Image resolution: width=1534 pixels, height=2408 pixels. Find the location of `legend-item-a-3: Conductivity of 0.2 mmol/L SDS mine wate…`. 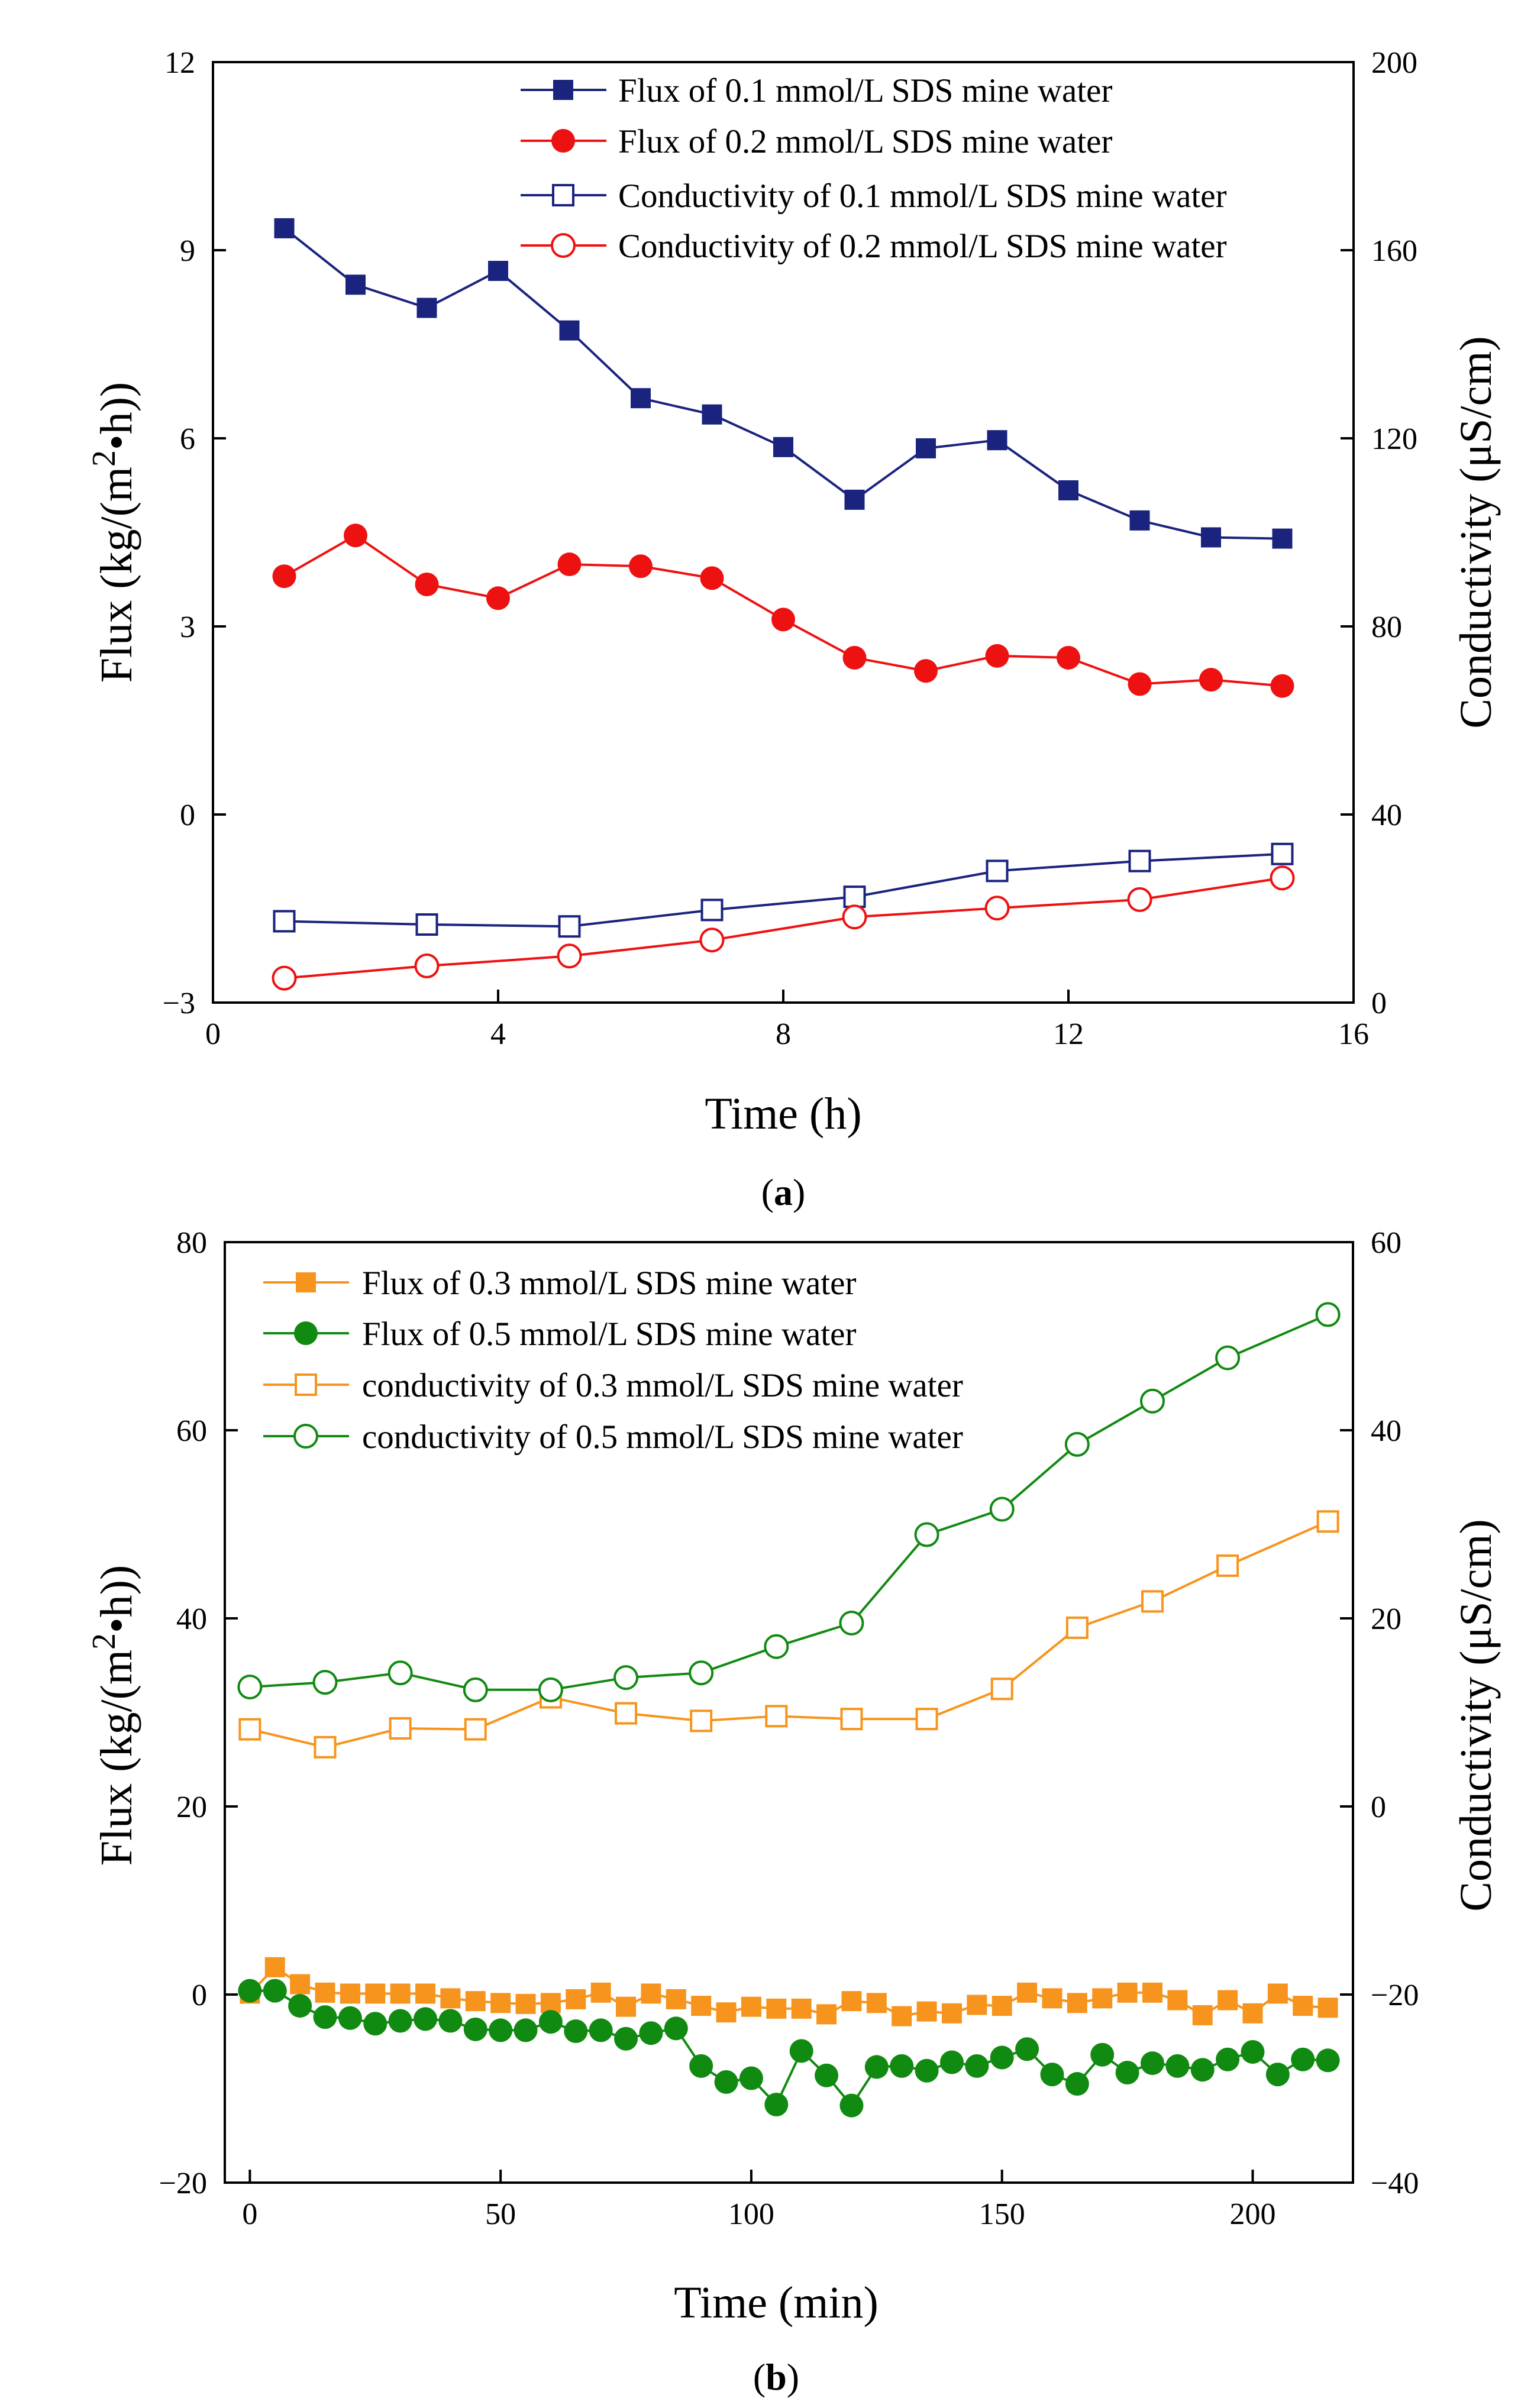

legend-item-a-3: Conductivity of 0.2 mmol/L SDS mine wate… is located at coordinates (874, 246).